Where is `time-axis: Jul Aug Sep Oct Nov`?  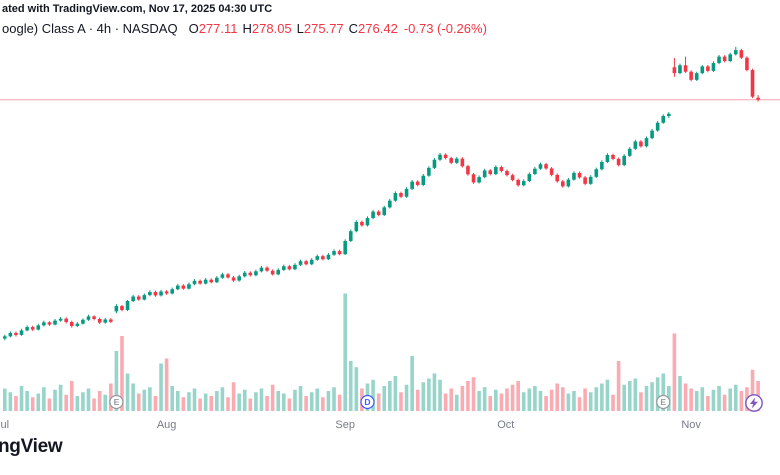
time-axis: Jul Aug Sep Oct Nov is located at coordinates (350, 425).